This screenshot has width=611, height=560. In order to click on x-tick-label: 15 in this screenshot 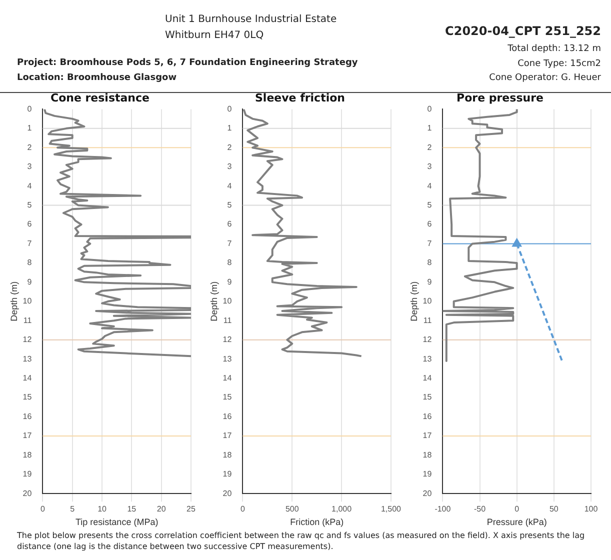, I will do `click(132, 509)`.